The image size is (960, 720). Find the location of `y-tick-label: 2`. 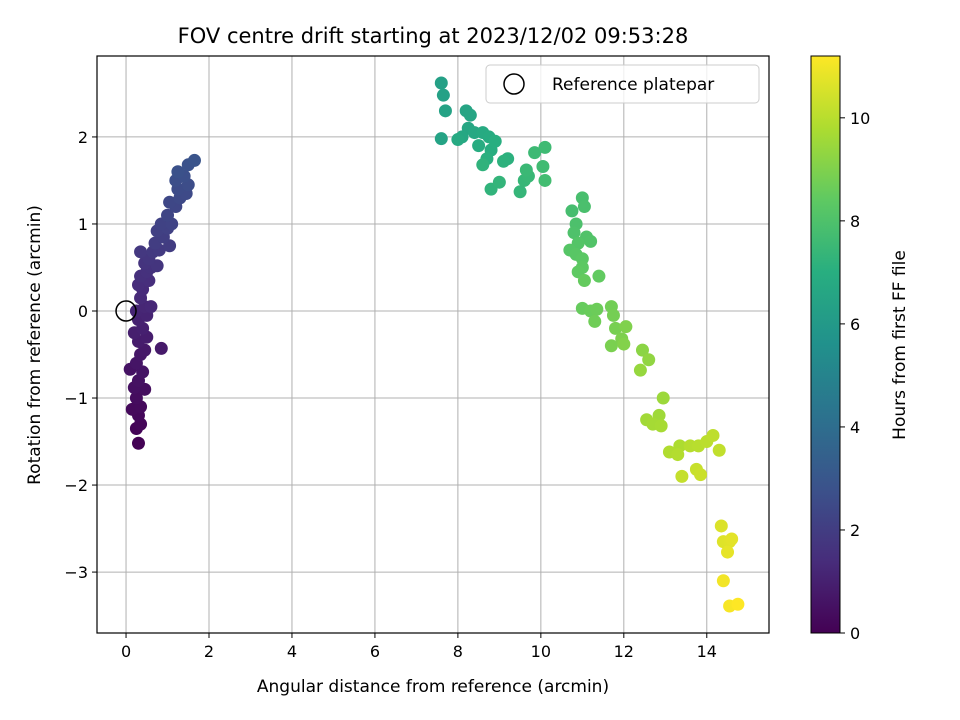

y-tick-label: 2 is located at coordinates (83, 137).